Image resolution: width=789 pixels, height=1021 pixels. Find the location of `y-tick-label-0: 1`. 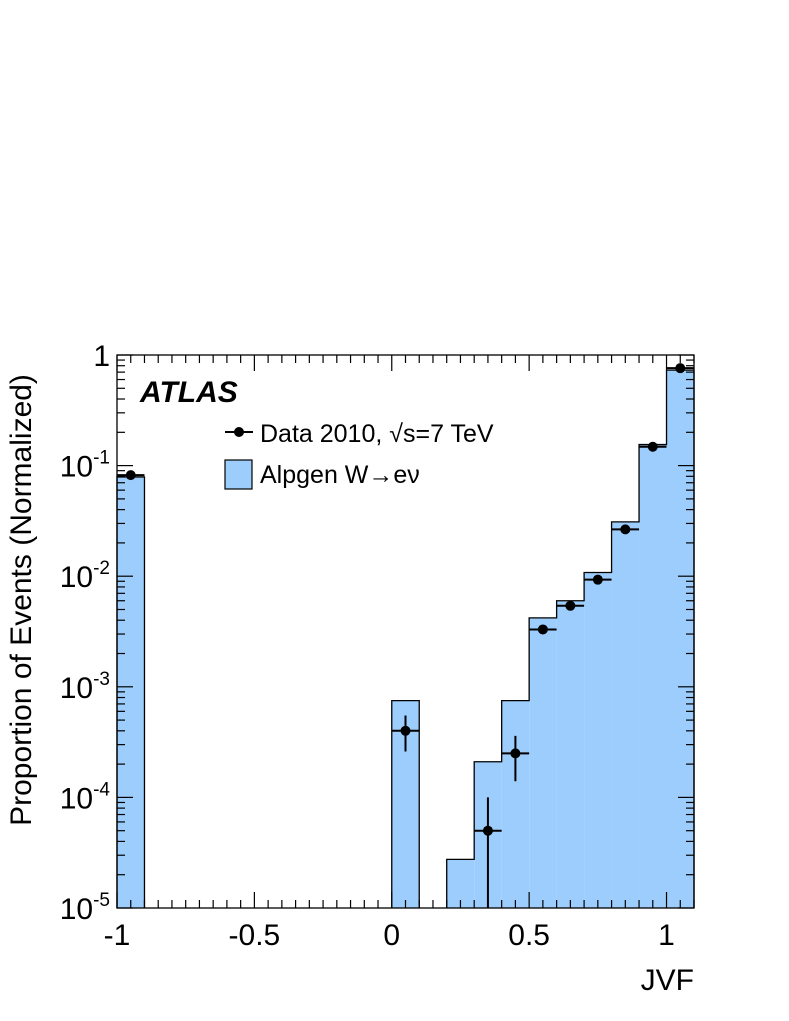

y-tick-label-0: 1 is located at coordinates (101, 356).